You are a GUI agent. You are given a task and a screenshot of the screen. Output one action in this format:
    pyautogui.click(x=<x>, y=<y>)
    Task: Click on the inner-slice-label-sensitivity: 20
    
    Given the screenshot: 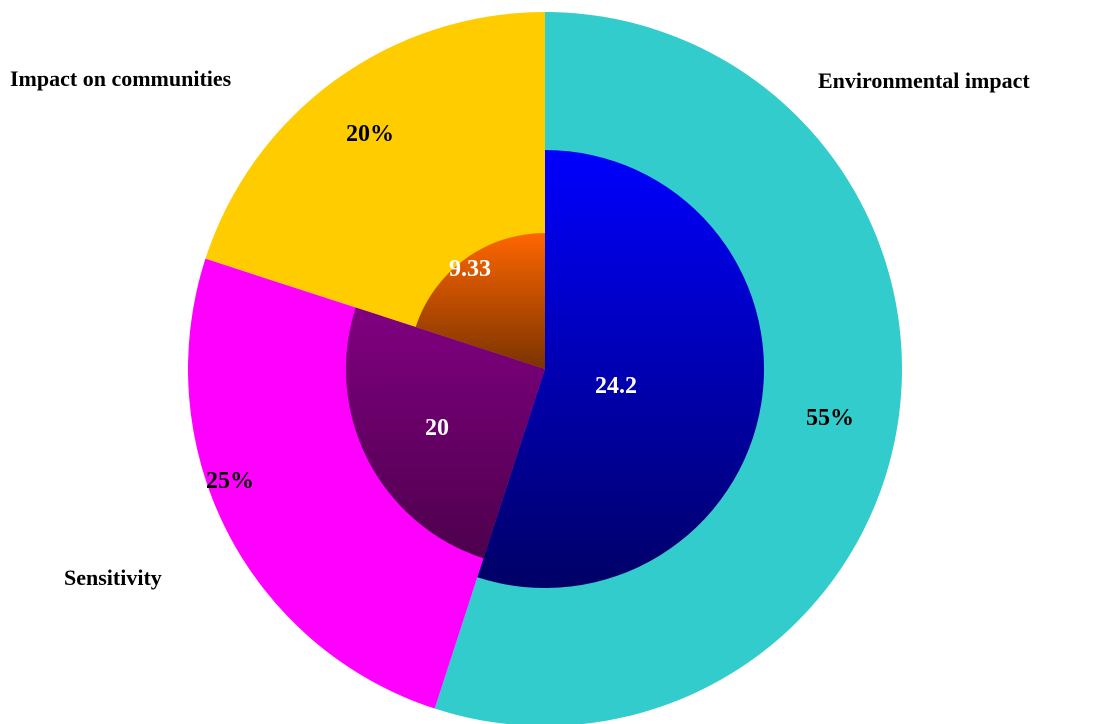 What is the action you would take?
    pyautogui.click(x=437, y=428)
    